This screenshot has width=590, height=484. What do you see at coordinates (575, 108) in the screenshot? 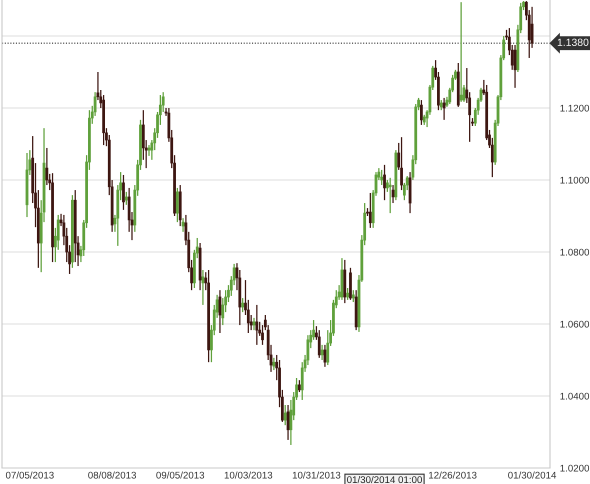
I see `y-tick-label: 1.1200` at bounding box center [575, 108].